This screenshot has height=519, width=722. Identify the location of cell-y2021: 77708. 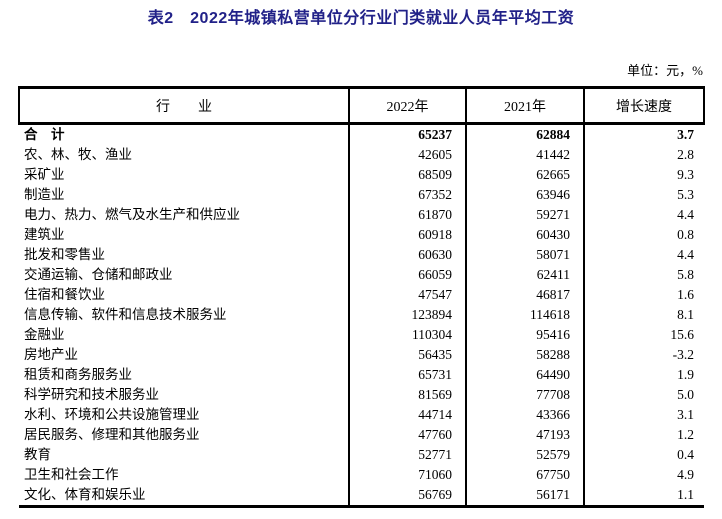
(524, 395).